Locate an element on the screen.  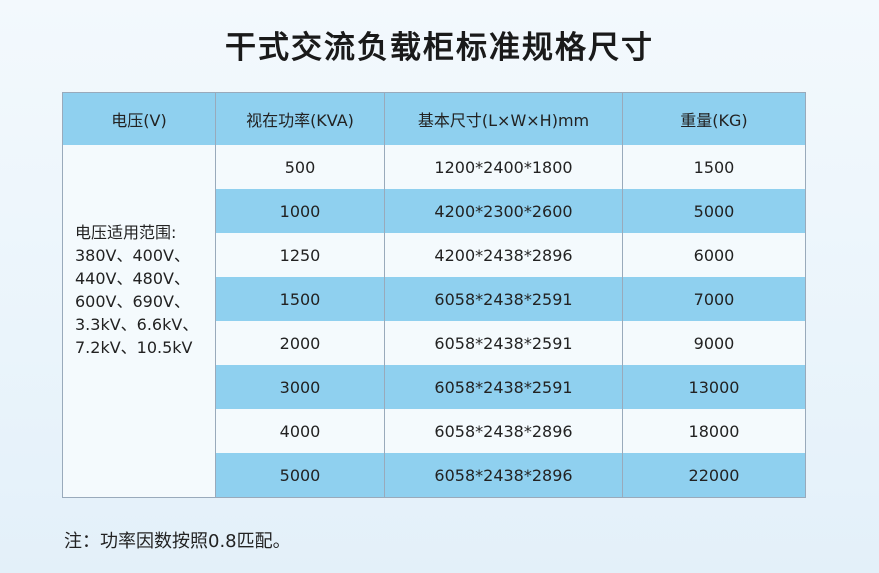
header-voltage: 电压(V) is located at coordinates (139, 118).